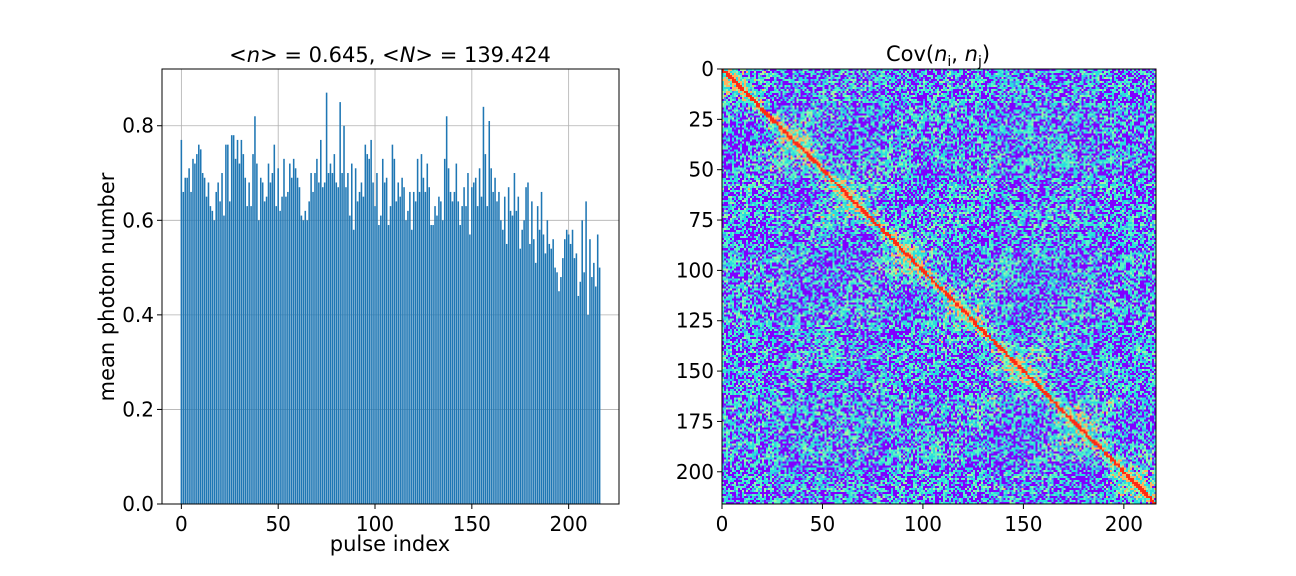 The width and height of the screenshot is (1296, 576). What do you see at coordinates (822, 524) in the screenshot?
I see `heatmap-x-tick-label: 50` at bounding box center [822, 524].